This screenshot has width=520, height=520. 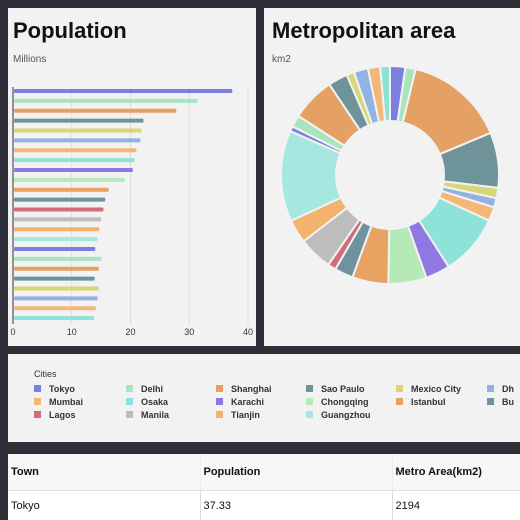 What do you see at coordinates (55, 248) in the screenshot?
I see `bar-beijing` at bounding box center [55, 248].